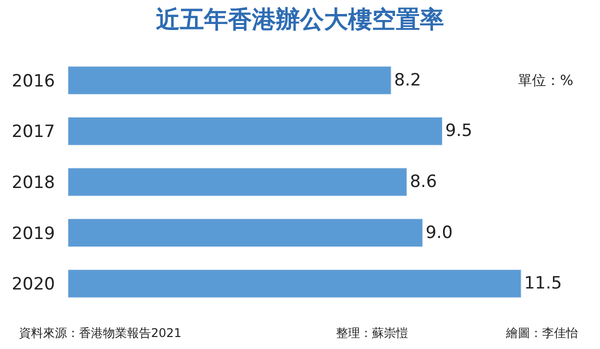 Image resolution: width=600 pixels, height=349 pixels. Describe the element at coordinates (543, 284) in the screenshot. I see `data-label: 11.5` at that location.